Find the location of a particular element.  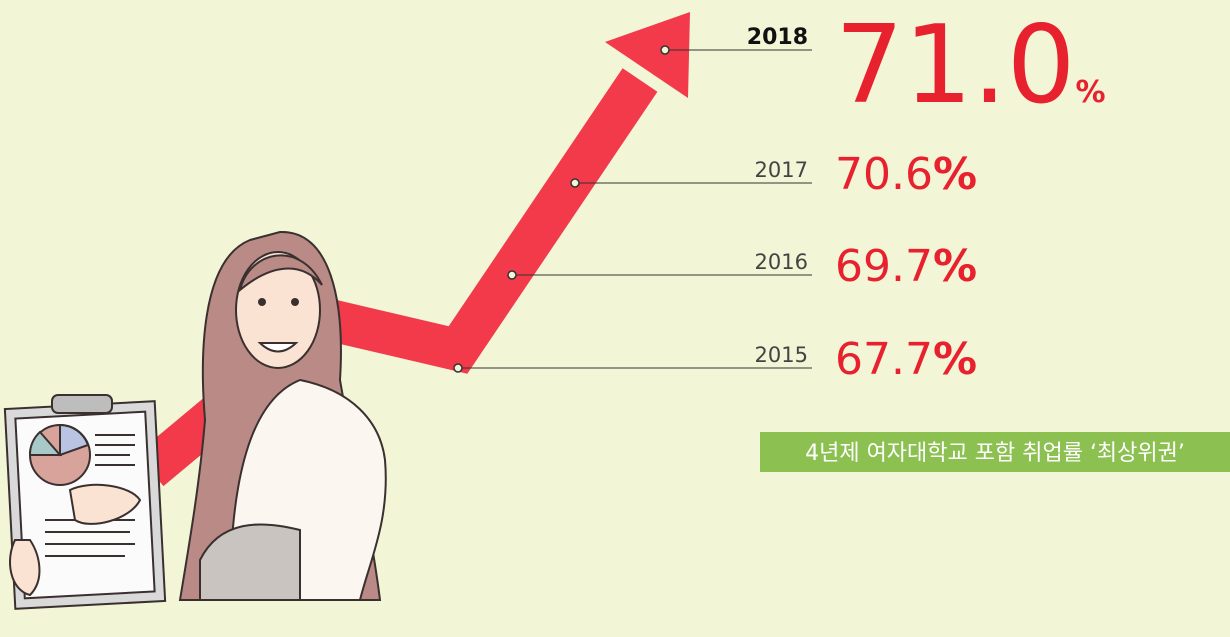

rate-number: 69.7 is located at coordinates (884, 266).